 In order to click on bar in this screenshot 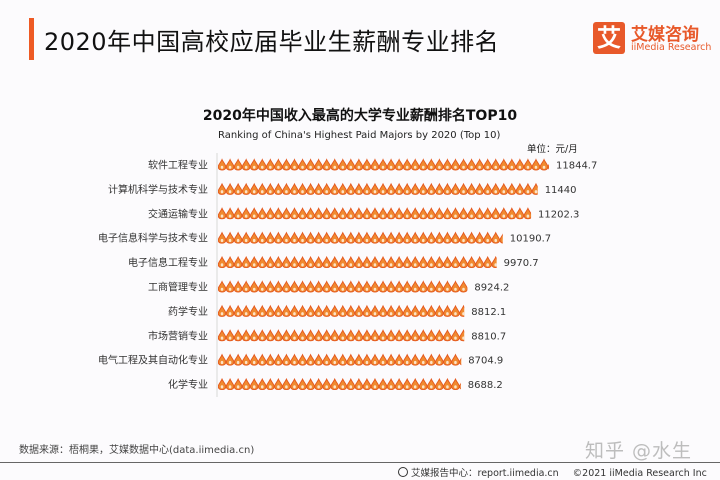, I will do `click(340, 359)`.